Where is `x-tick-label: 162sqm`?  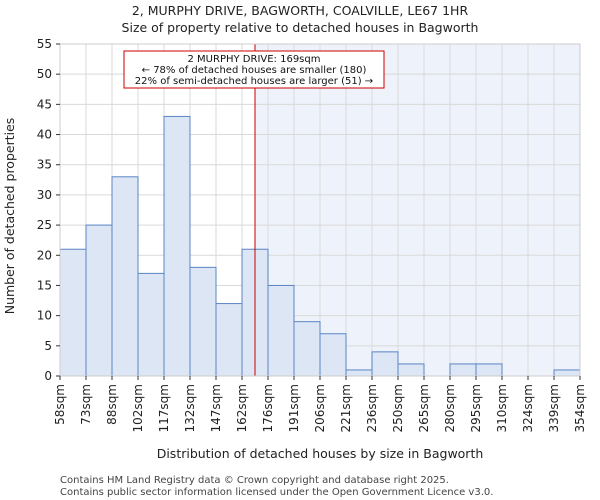
x-tick-label: 162sqm is located at coordinates (242, 408).